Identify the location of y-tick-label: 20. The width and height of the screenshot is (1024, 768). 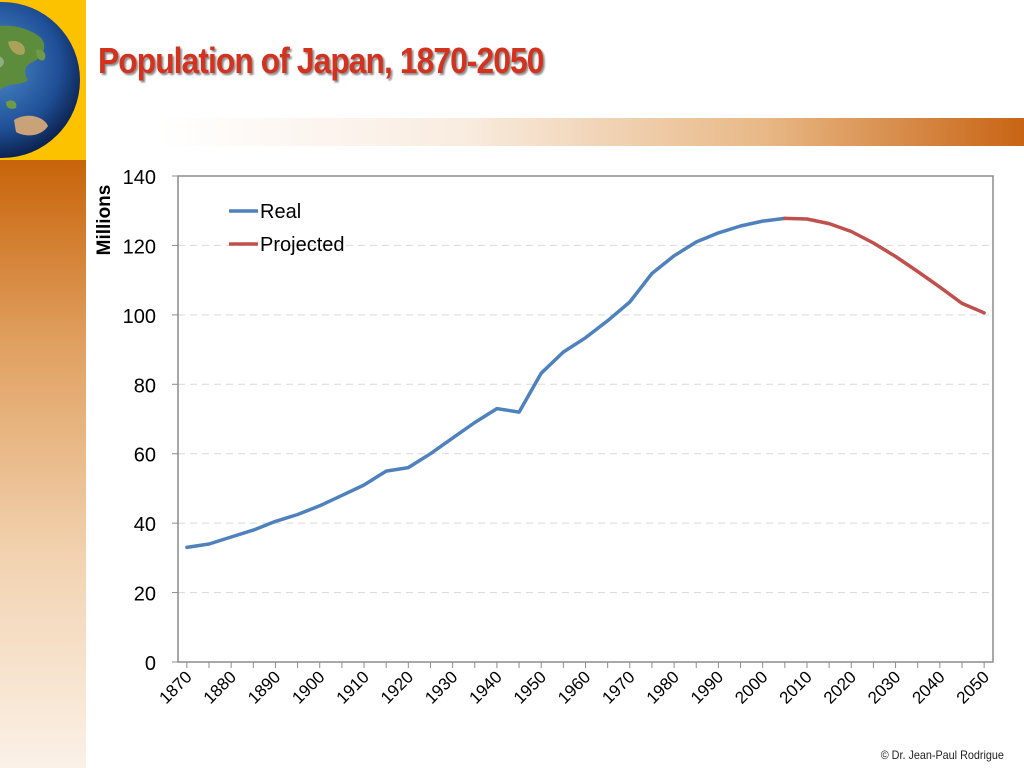
(145, 595).